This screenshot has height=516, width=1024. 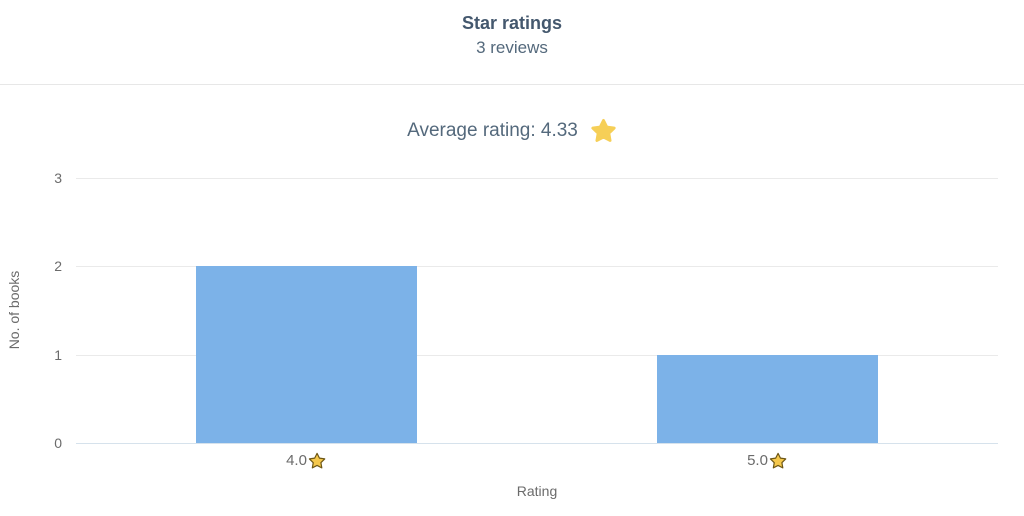 What do you see at coordinates (757, 460) in the screenshot?
I see `x-tick-text: 5.0` at bounding box center [757, 460].